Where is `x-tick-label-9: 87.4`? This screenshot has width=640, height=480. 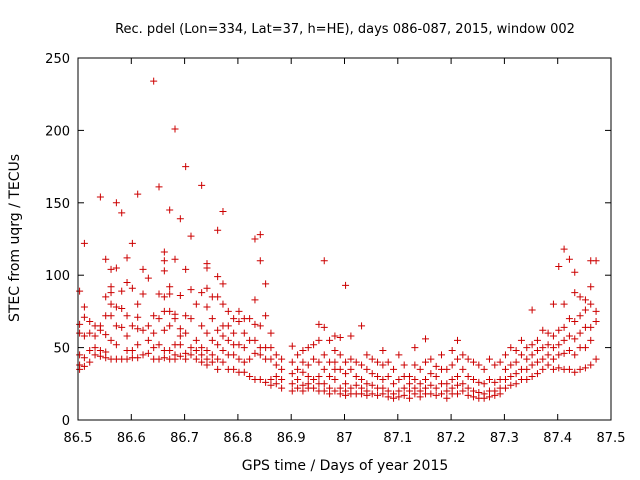 x-tick-label-9: 87.4 is located at coordinates (557, 438).